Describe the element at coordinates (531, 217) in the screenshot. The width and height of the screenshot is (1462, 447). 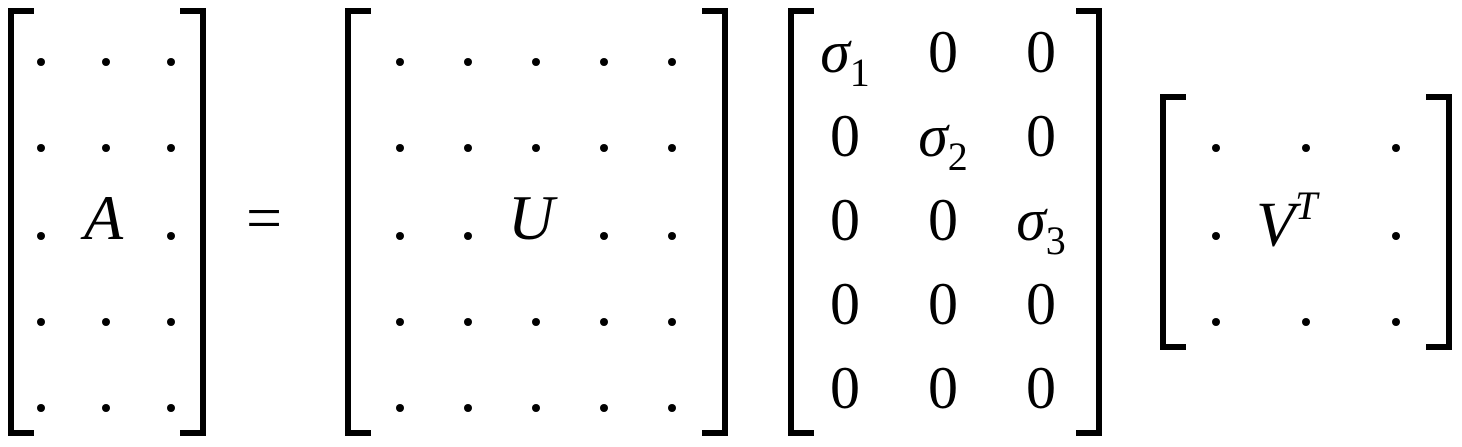
I see `matrix-u-label: U` at that location.